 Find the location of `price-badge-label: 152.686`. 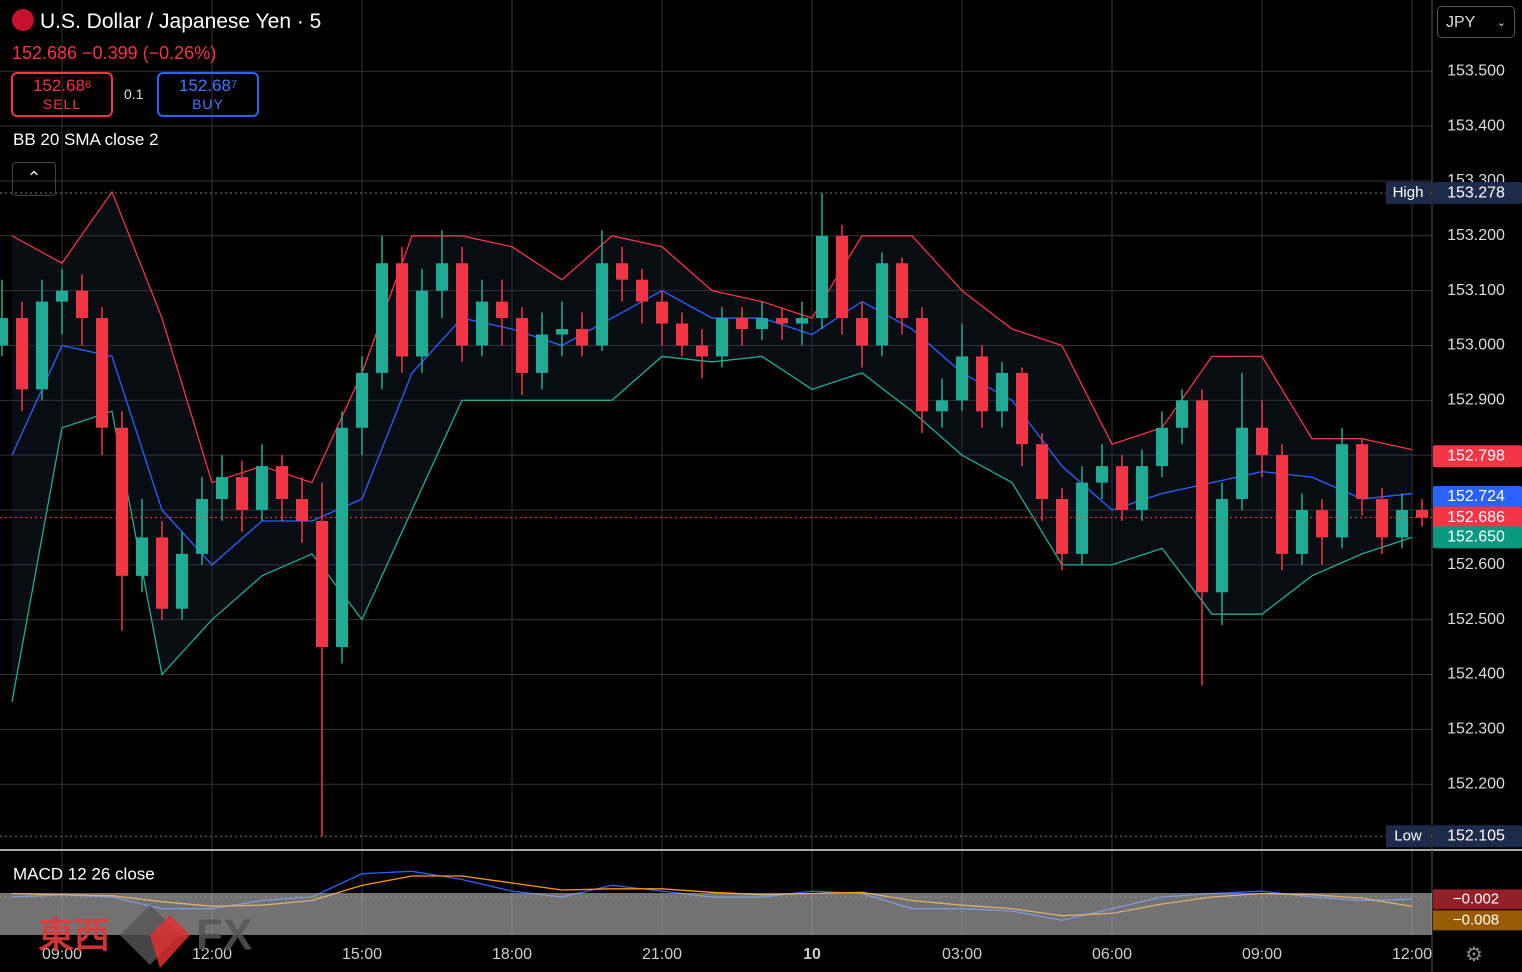

price-badge-label: 152.686 is located at coordinates (1476, 517).